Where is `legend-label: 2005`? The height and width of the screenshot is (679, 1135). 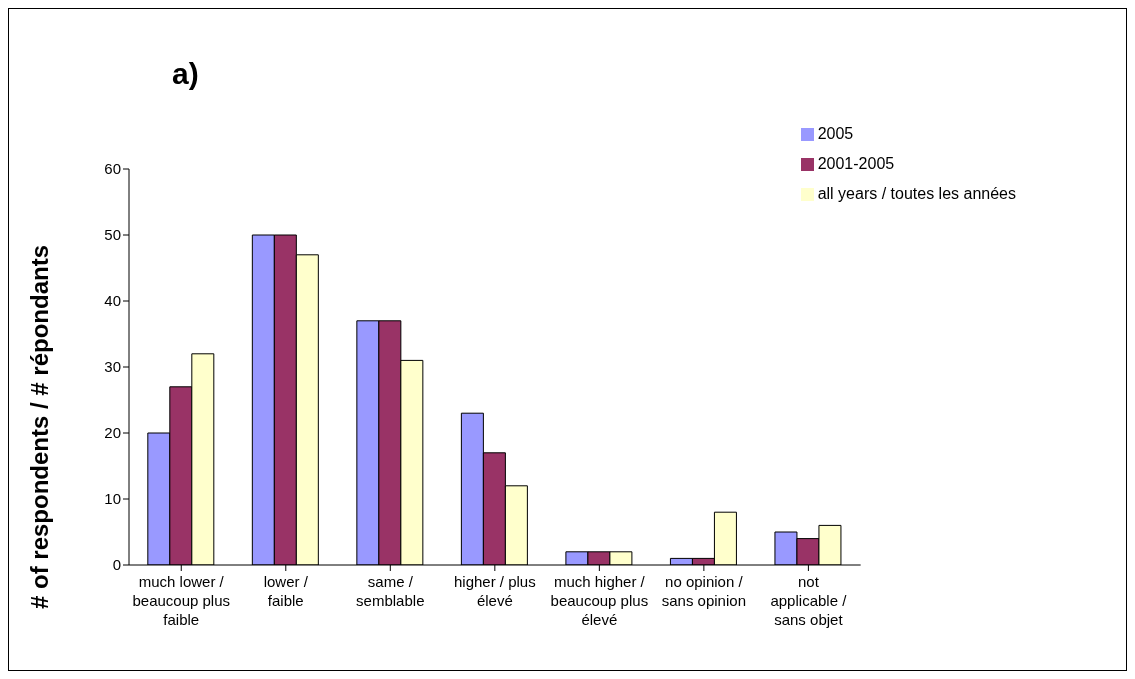
legend-label: 2005 is located at coordinates (835, 133).